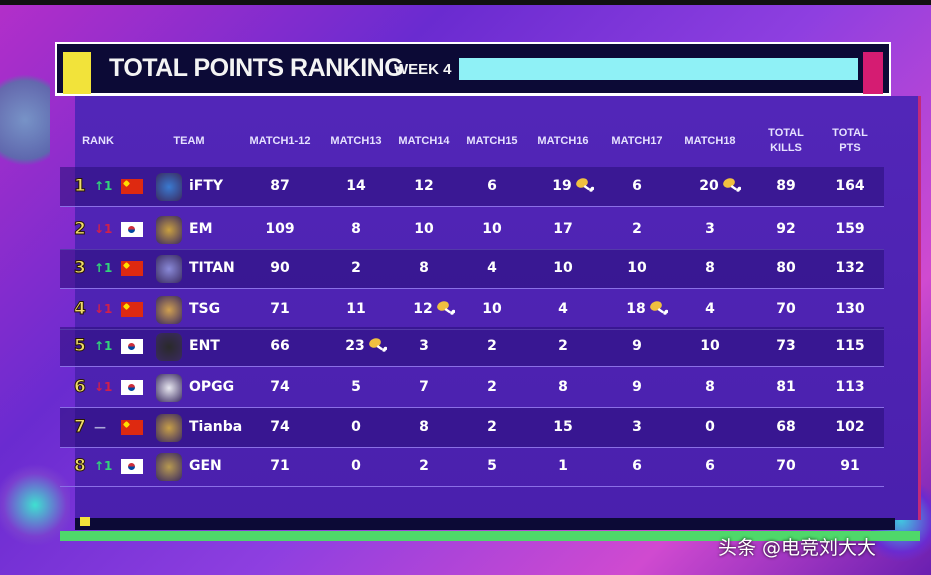 Image resolution: width=931 pixels, height=575 pixels. What do you see at coordinates (850, 140) in the screenshot?
I see `column-header: TOTAL PTS` at bounding box center [850, 140].